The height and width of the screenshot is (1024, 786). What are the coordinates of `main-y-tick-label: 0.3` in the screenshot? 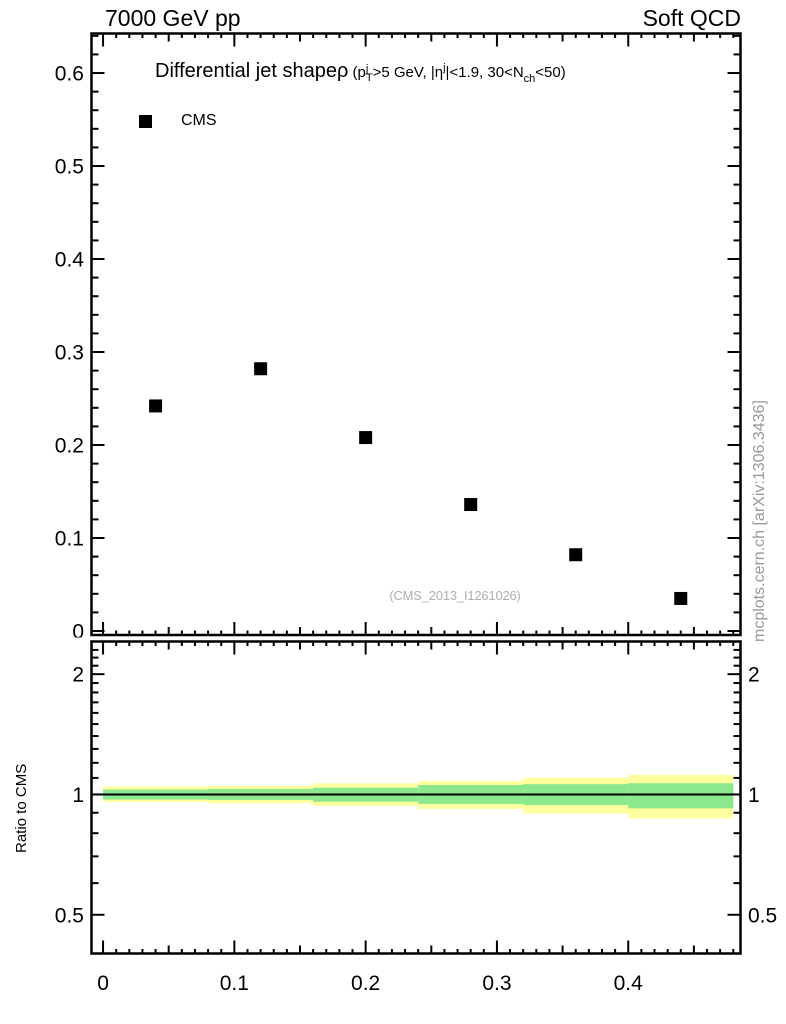 It's located at (69, 353).